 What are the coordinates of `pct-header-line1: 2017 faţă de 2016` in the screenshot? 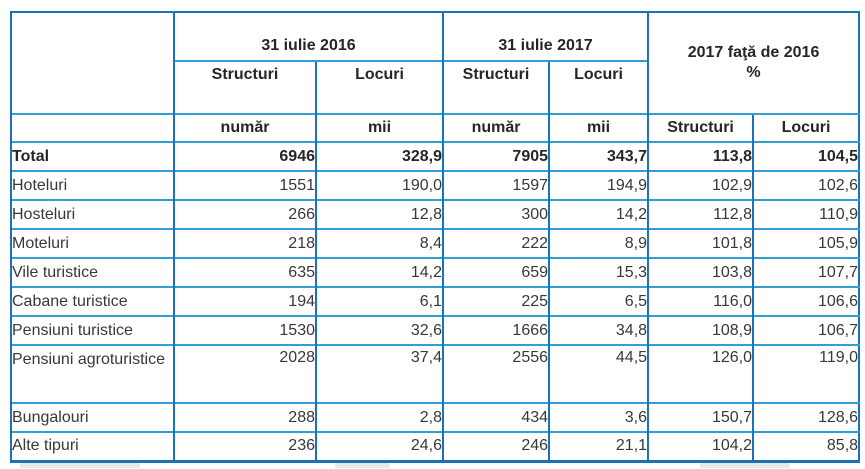 It's located at (753, 52).